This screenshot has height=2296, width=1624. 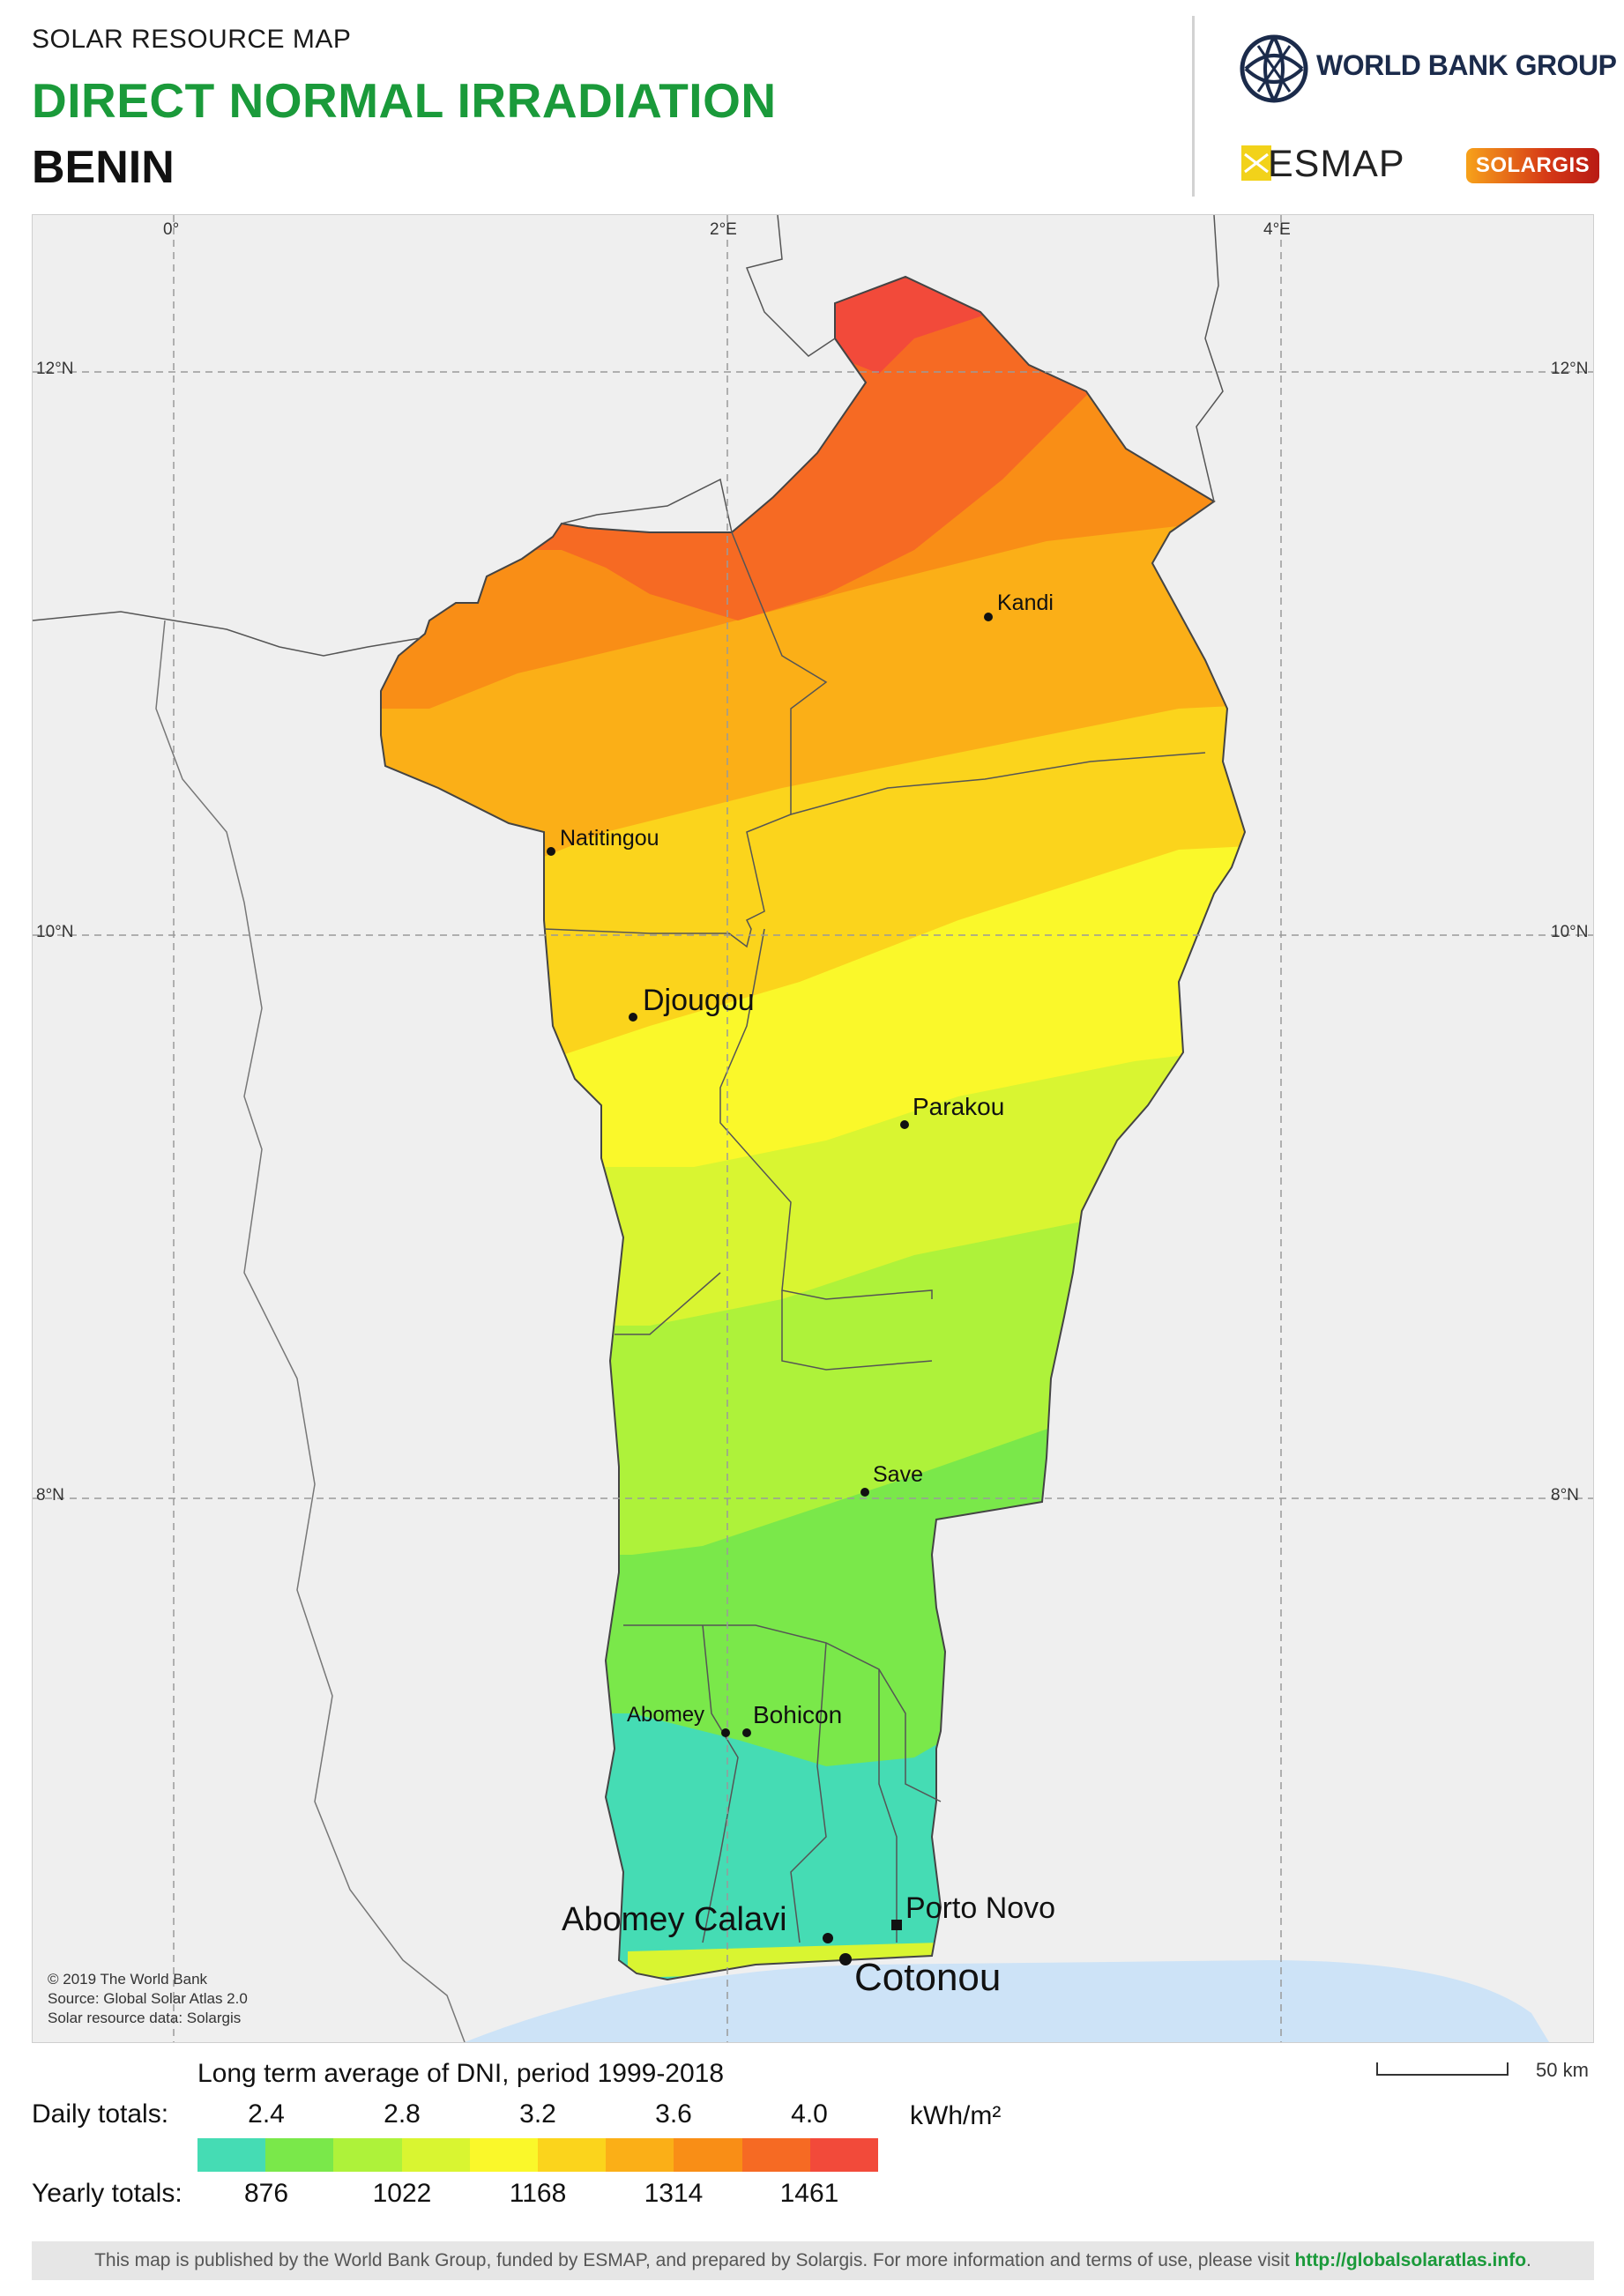 I want to click on lon-label-0: 0°, so click(x=171, y=230).